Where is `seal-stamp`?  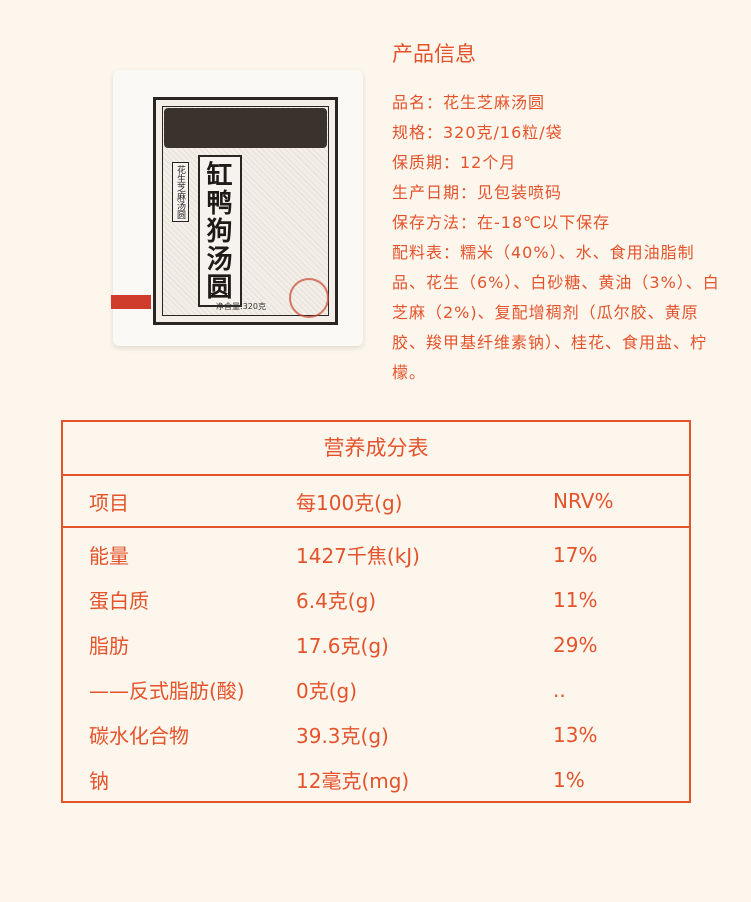 seal-stamp is located at coordinates (309, 298).